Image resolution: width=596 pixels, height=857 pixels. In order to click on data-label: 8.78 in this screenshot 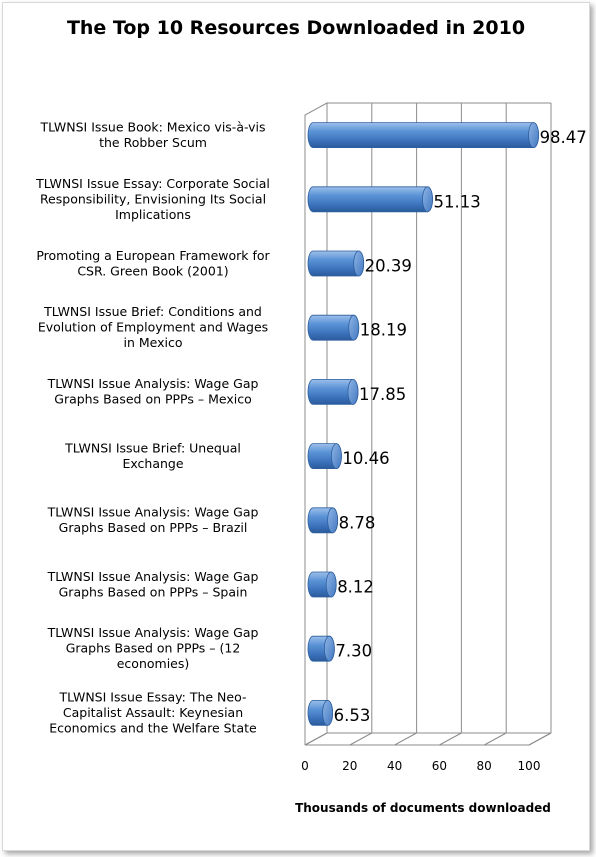, I will do `click(357, 522)`.